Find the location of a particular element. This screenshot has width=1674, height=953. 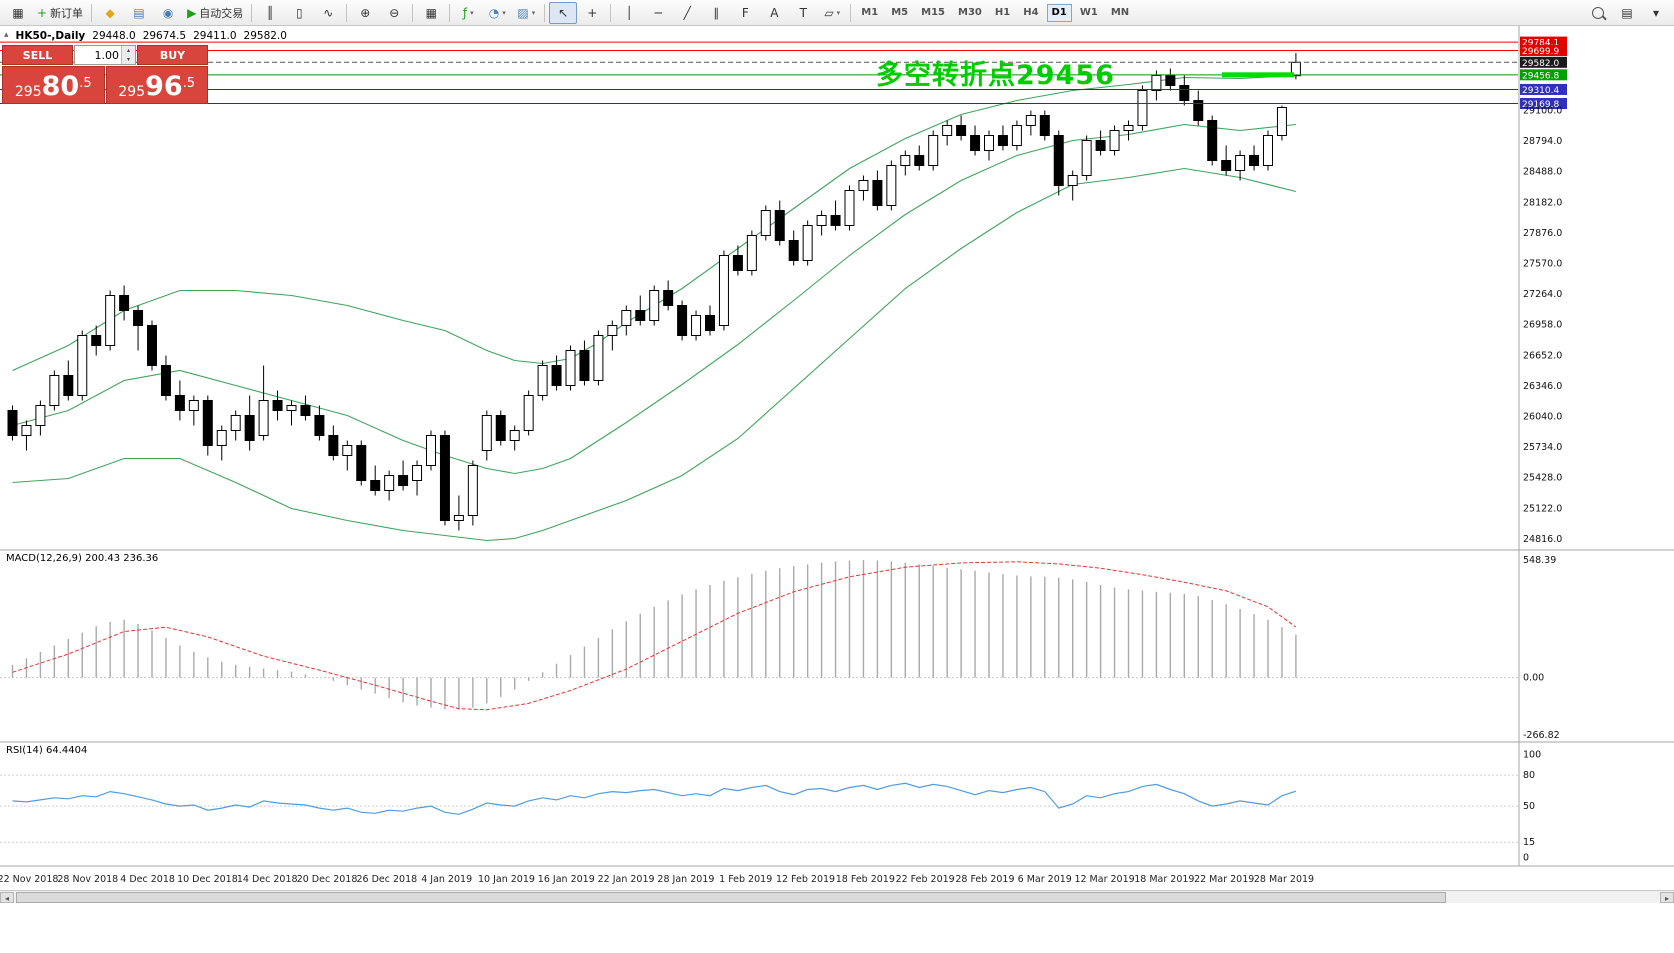

periods-button: ◔ ▾ is located at coordinates (497, 13).